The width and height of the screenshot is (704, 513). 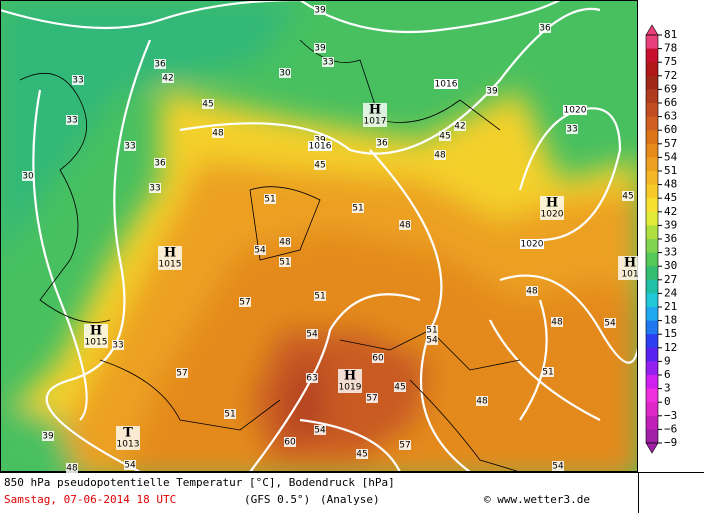 What do you see at coordinates (670, 61) in the screenshot?
I see `colorbar-label: 75` at bounding box center [670, 61].